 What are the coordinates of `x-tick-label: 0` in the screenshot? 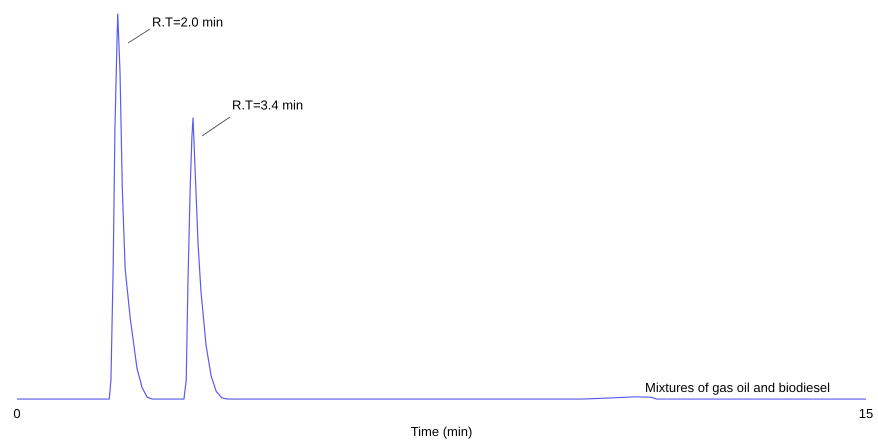 It's located at (17, 414).